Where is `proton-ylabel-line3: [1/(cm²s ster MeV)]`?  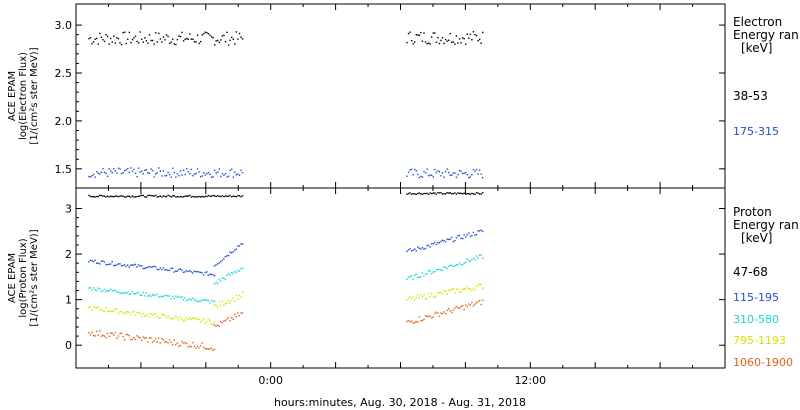 proton-ylabel-line3: [1/(cm²s ster MeV)] is located at coordinates (34, 277).